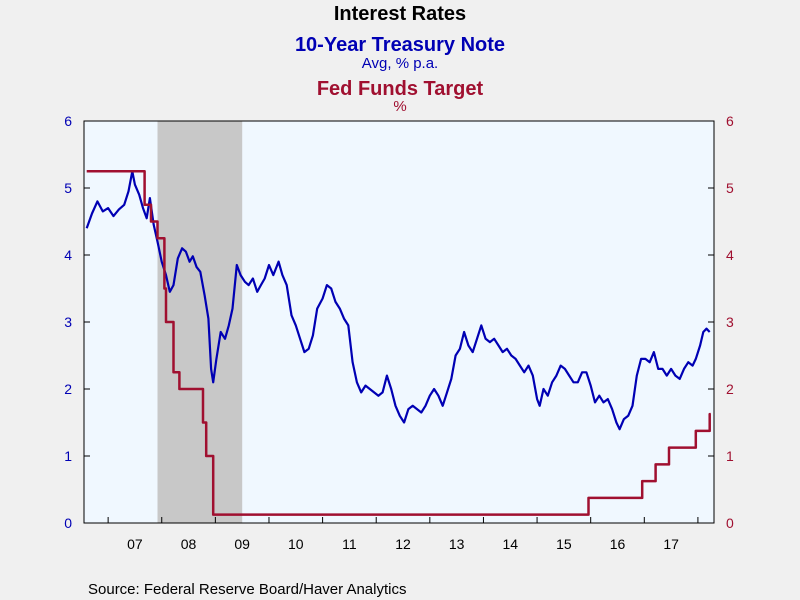 This screenshot has width=800, height=600. Describe the element at coordinates (68, 188) in the screenshot. I see `y-left-tick-label: 5` at that location.